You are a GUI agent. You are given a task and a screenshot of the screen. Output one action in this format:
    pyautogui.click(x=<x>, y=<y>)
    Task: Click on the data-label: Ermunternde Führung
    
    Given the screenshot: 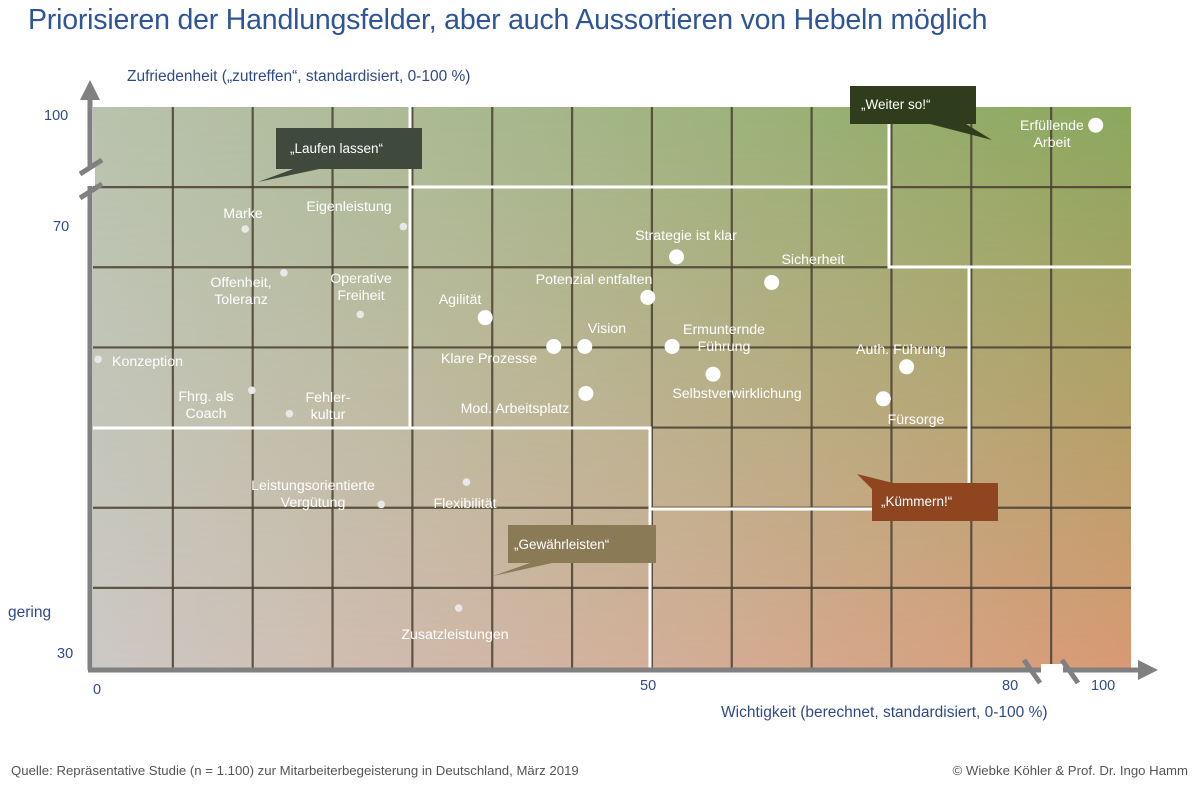 What is the action you would take?
    pyautogui.click(x=724, y=338)
    